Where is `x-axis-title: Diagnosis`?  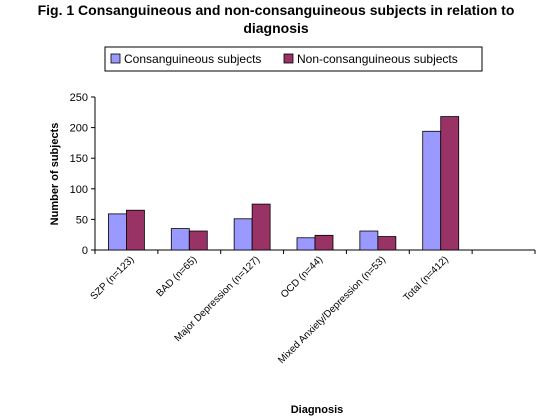 x-axis-title: Diagnosis is located at coordinates (317, 410).